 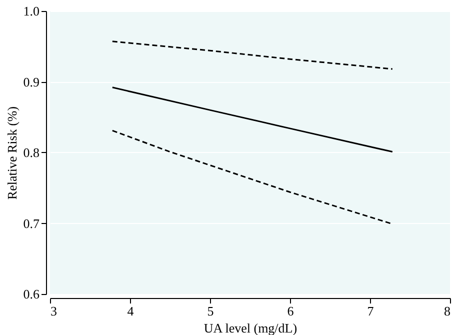 I want to click on y-tick-label: 0.9, so click(x=31, y=82).